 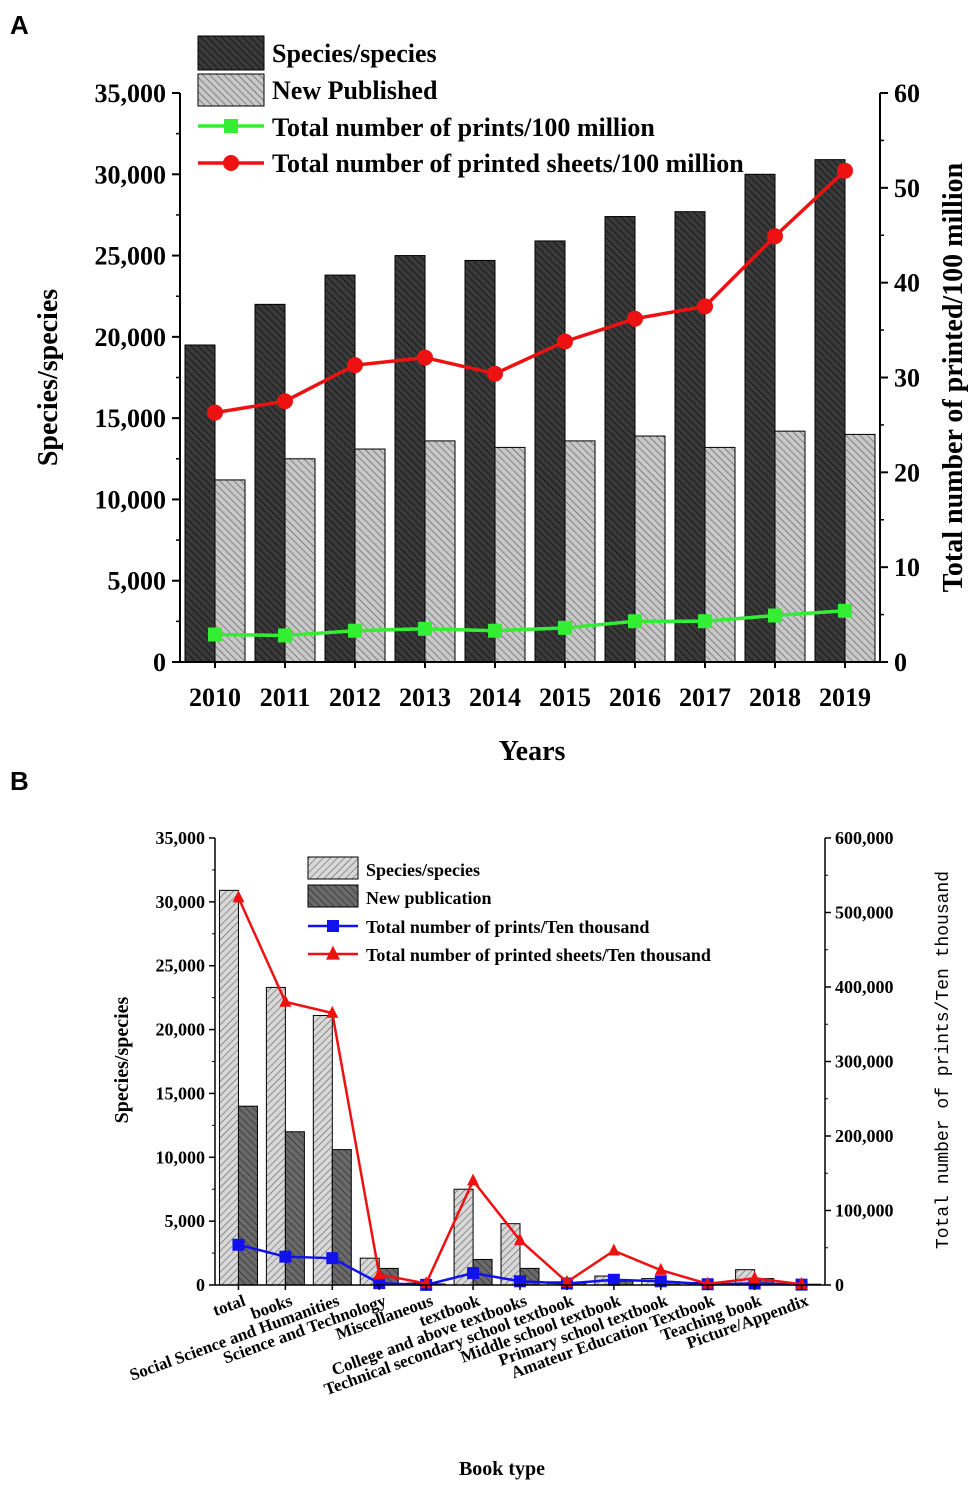 I want to click on legend-swatch-species-b, so click(x=333, y=868).